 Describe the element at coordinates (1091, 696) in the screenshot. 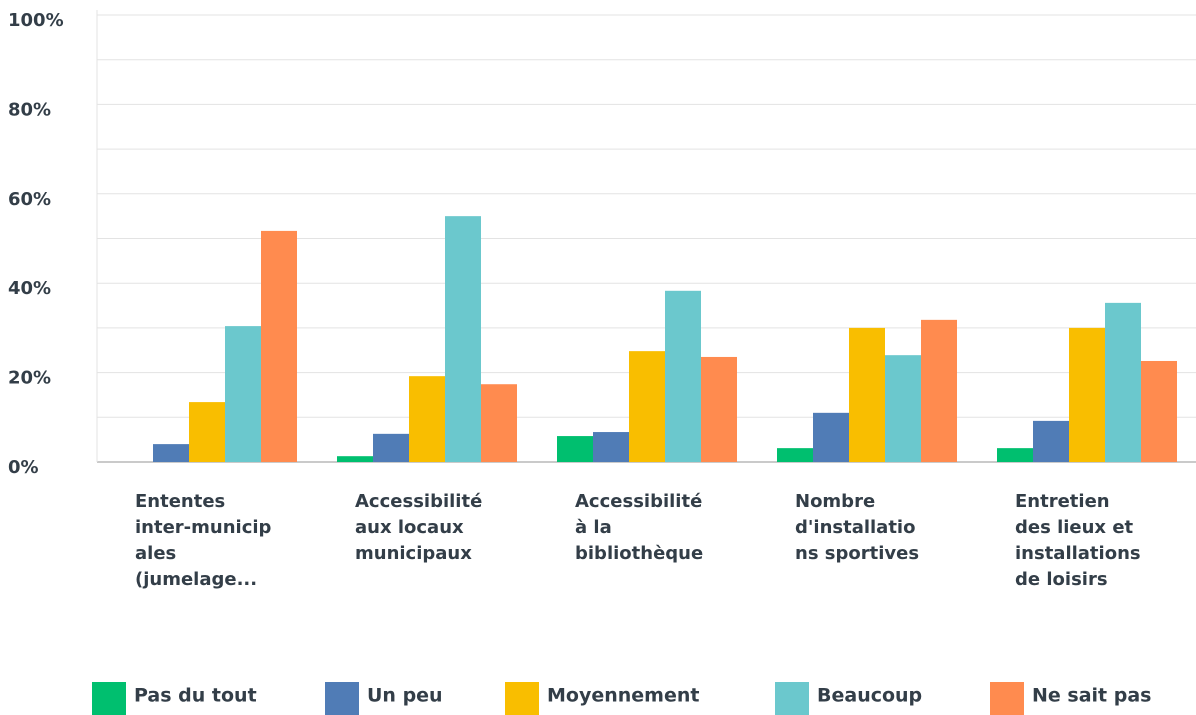

I see `legend-label: Ne sait pas` at that location.